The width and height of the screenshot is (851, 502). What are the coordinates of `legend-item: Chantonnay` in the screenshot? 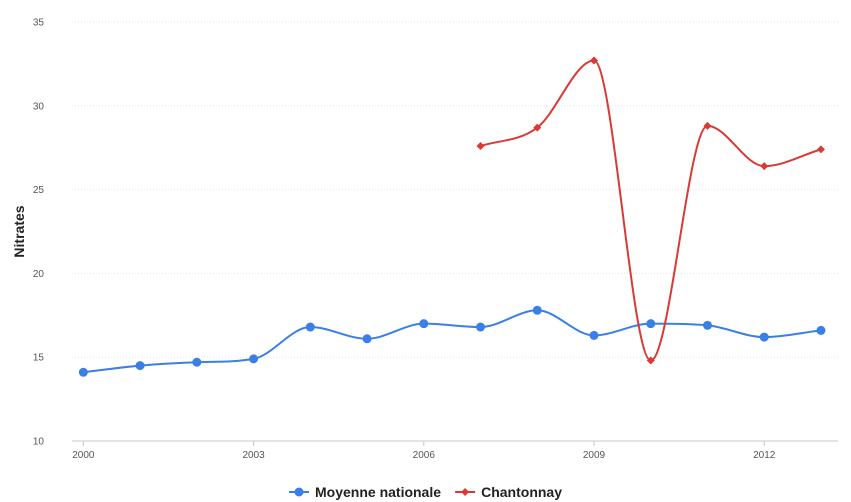 It's located at (508, 492).